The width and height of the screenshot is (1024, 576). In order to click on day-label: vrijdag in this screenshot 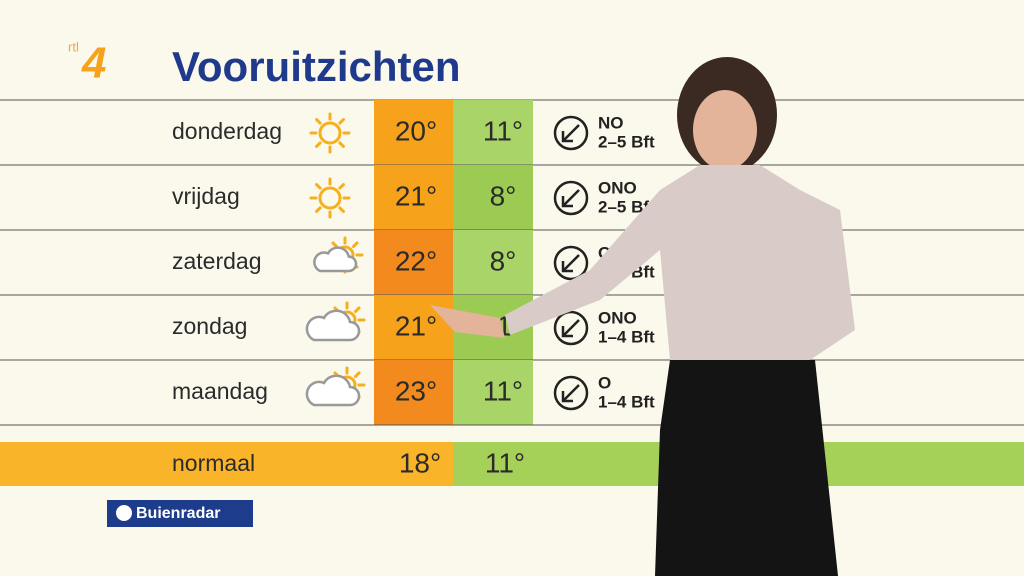, I will do `click(206, 196)`.